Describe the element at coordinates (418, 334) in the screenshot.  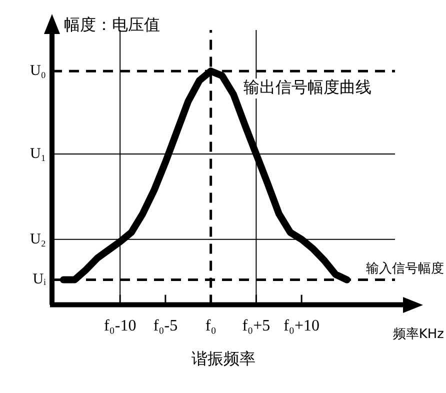
I see `text: 频率KHz` at that location.